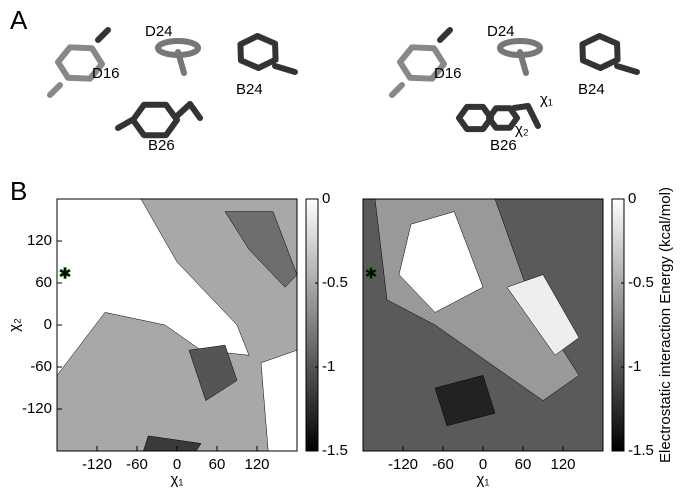  I want to click on angle-label: χ₁, so click(546, 99).